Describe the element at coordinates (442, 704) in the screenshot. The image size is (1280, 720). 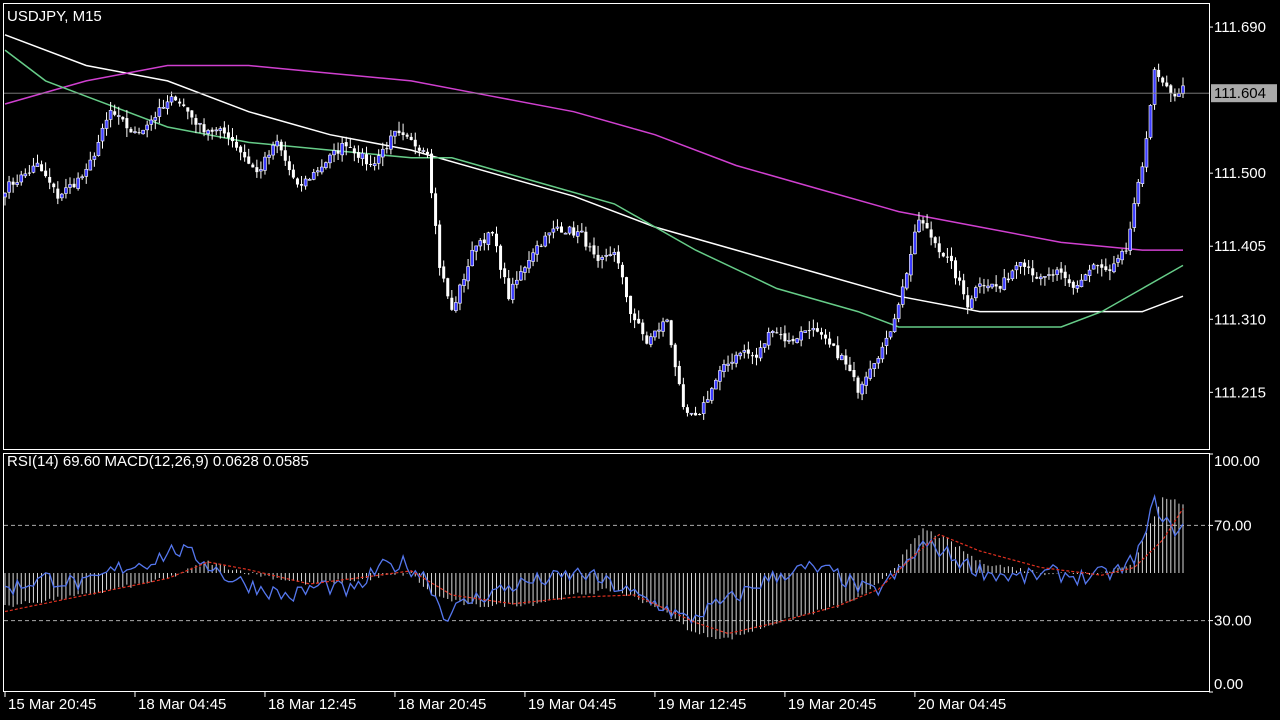
I see `time-tick-label: 18 Mar 20:45` at that location.